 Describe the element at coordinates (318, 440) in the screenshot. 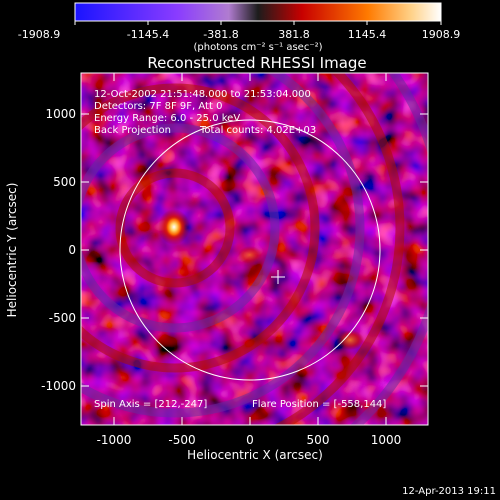

I see `x-tick-label: 500` at that location.